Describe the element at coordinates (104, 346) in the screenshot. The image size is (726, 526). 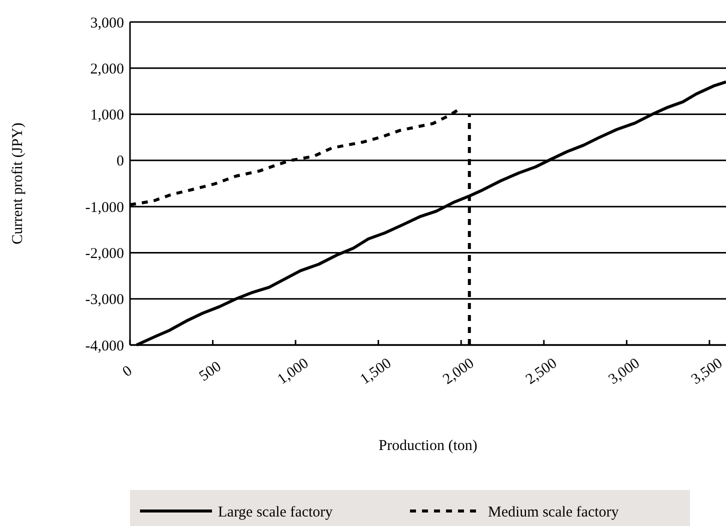
I see `y-tick-label: -4,000` at that location.